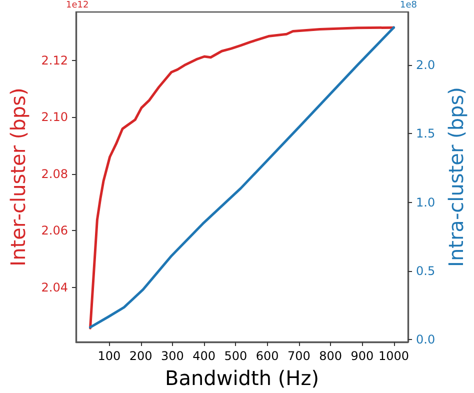 This screenshot has height=393, width=474. I want to click on y-tick-label: 2.04, so click(54, 287).